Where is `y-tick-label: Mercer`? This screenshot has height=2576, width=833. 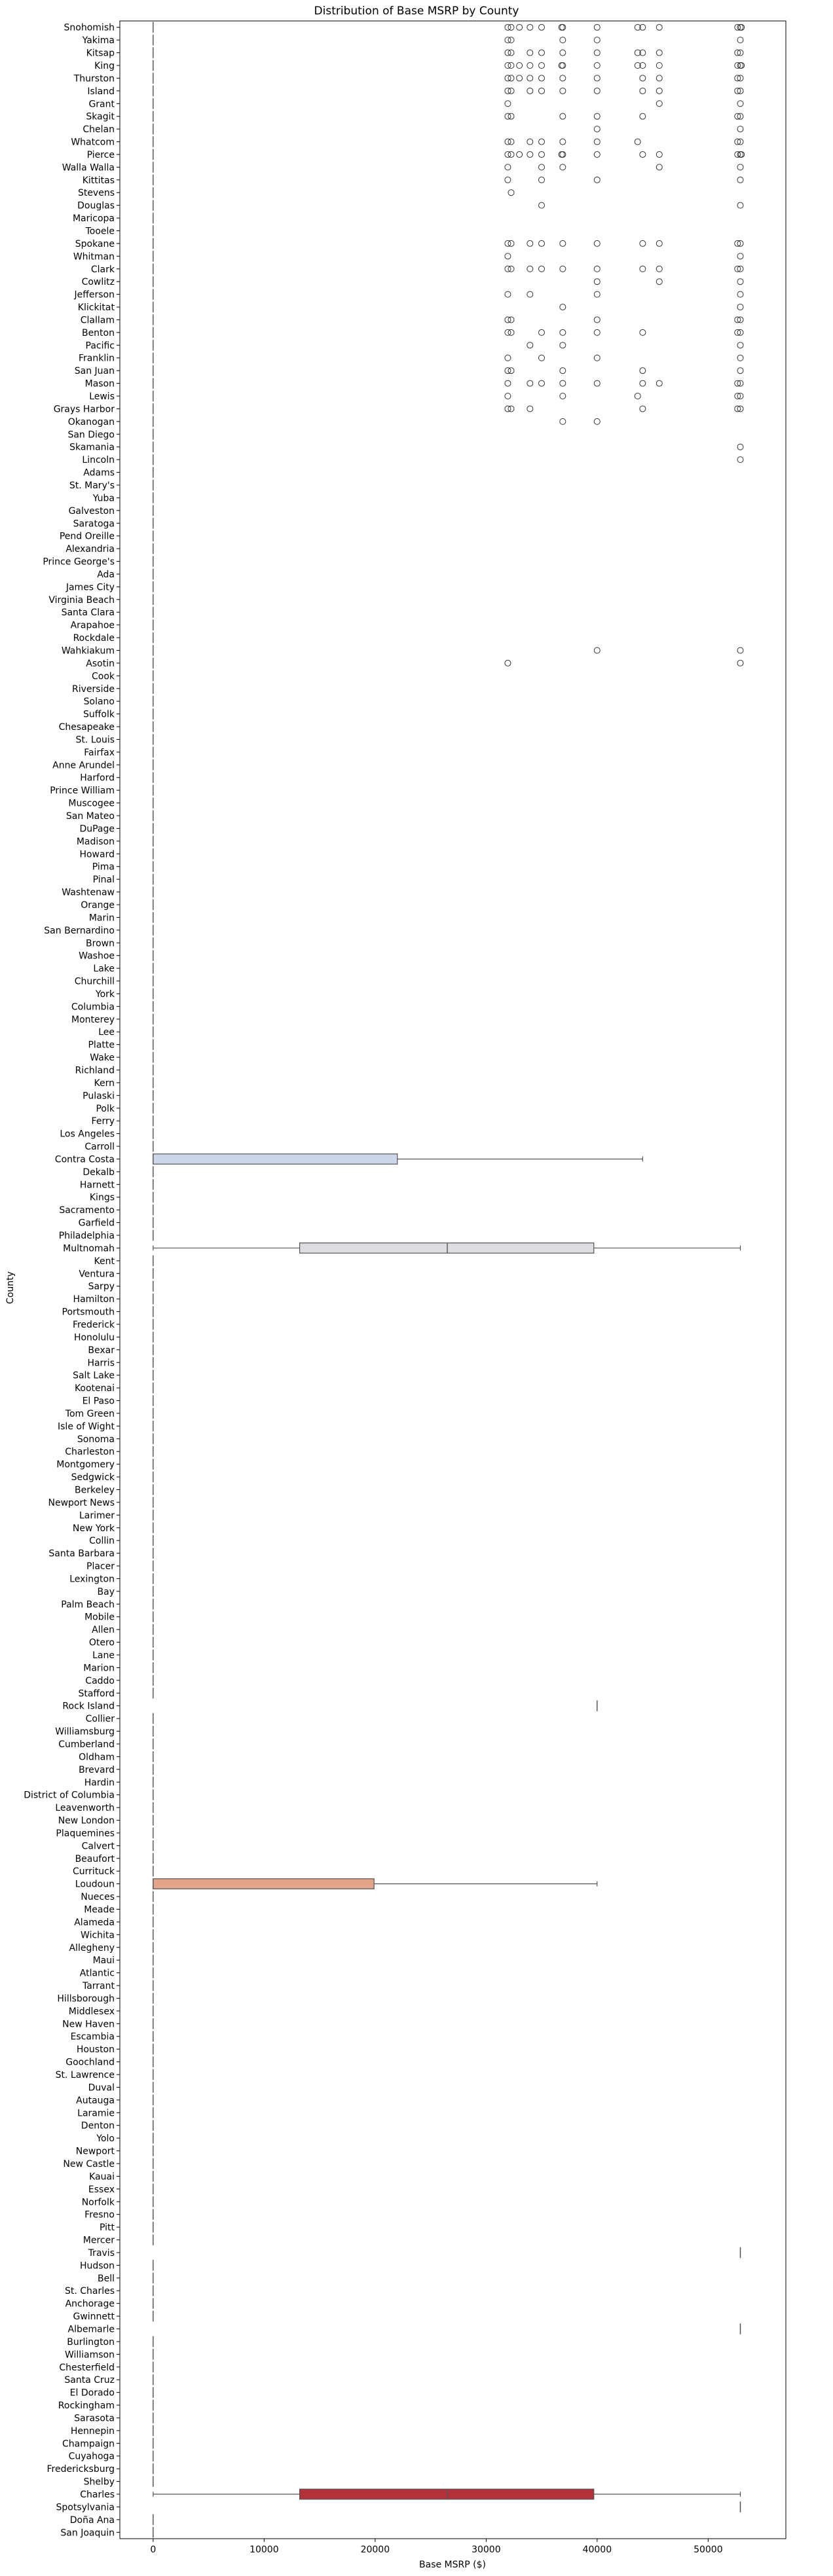 y-tick-label: Mercer is located at coordinates (99, 2241).